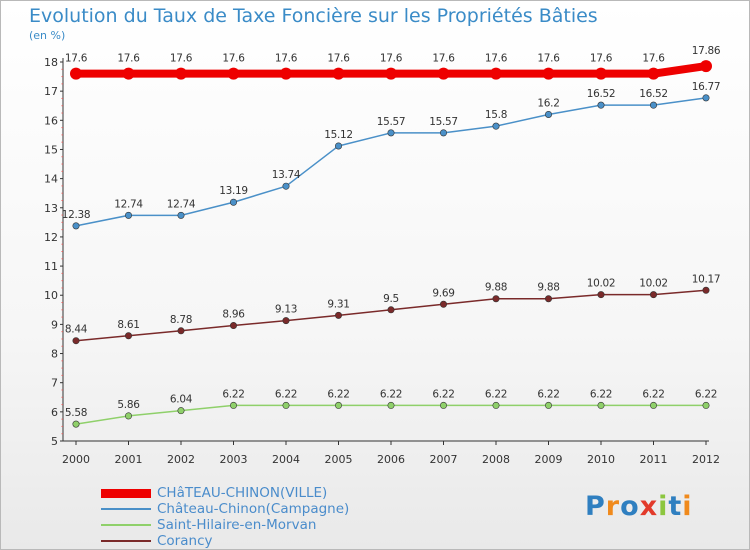  What do you see at coordinates (129, 459) in the screenshot?
I see `x-tick-label: 2001` at bounding box center [129, 459].